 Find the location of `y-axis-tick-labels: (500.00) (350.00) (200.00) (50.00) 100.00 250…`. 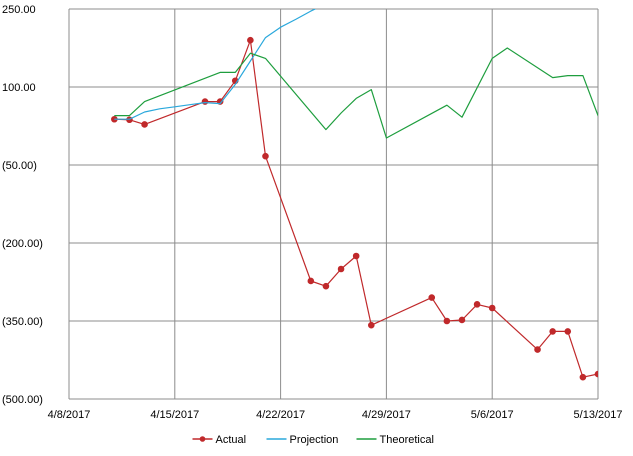

y-axis-tick-labels: (500.00) (350.00) (200.00) (50.00) 100.00 250… is located at coordinates (22, 205).